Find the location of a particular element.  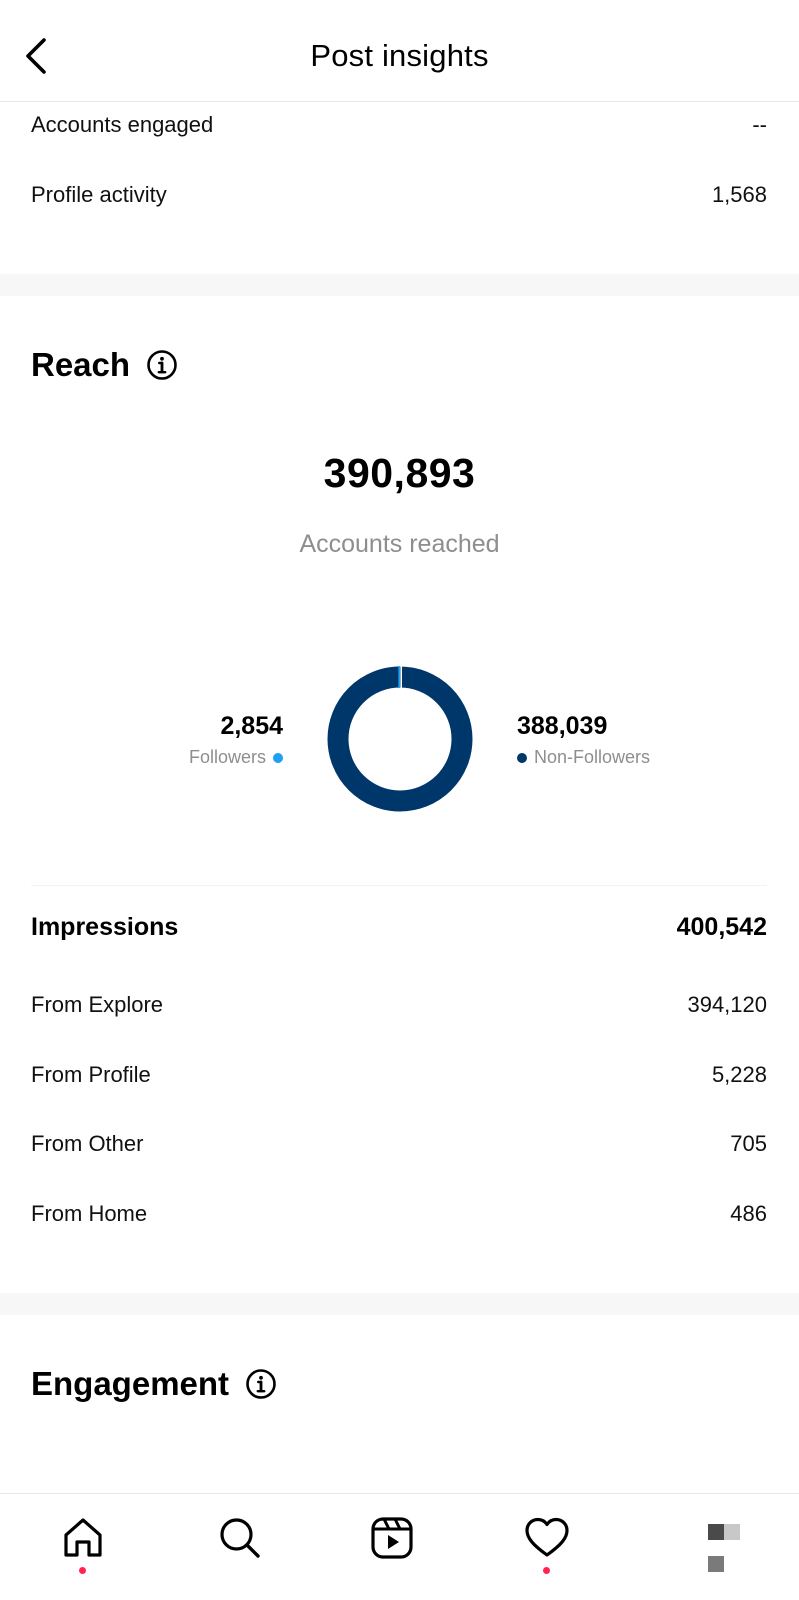

reach-heading: Reach is located at coordinates (104, 365).